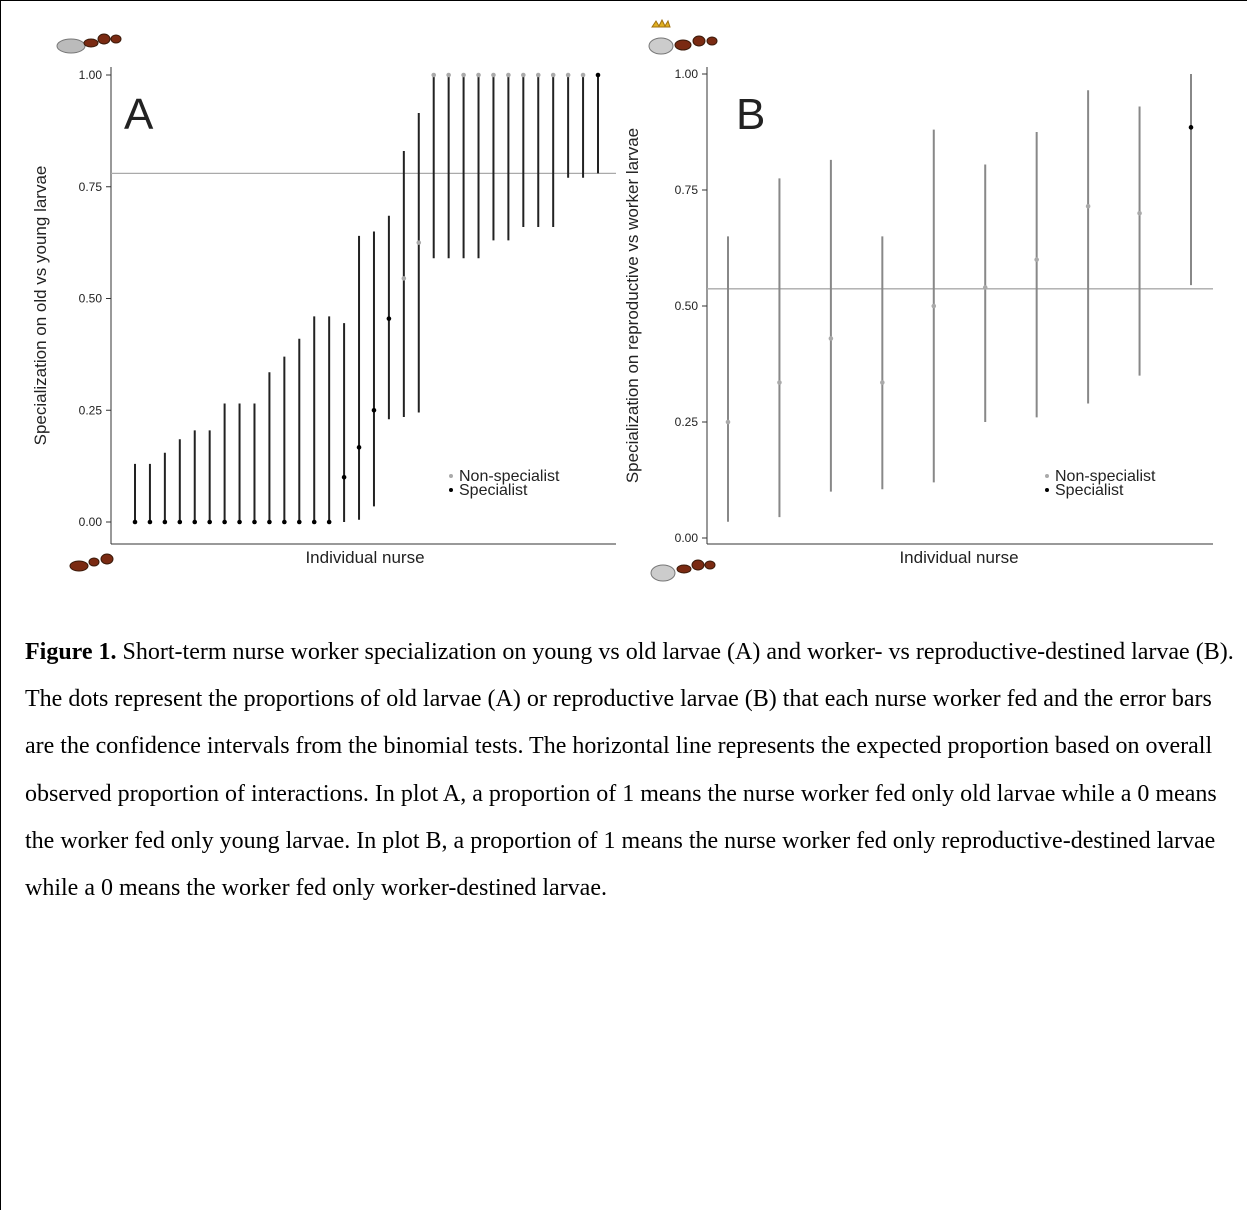 The image size is (1248, 1210). Describe the element at coordinates (71, 652) in the screenshot. I see `caption-label: Figure 1.` at that location.